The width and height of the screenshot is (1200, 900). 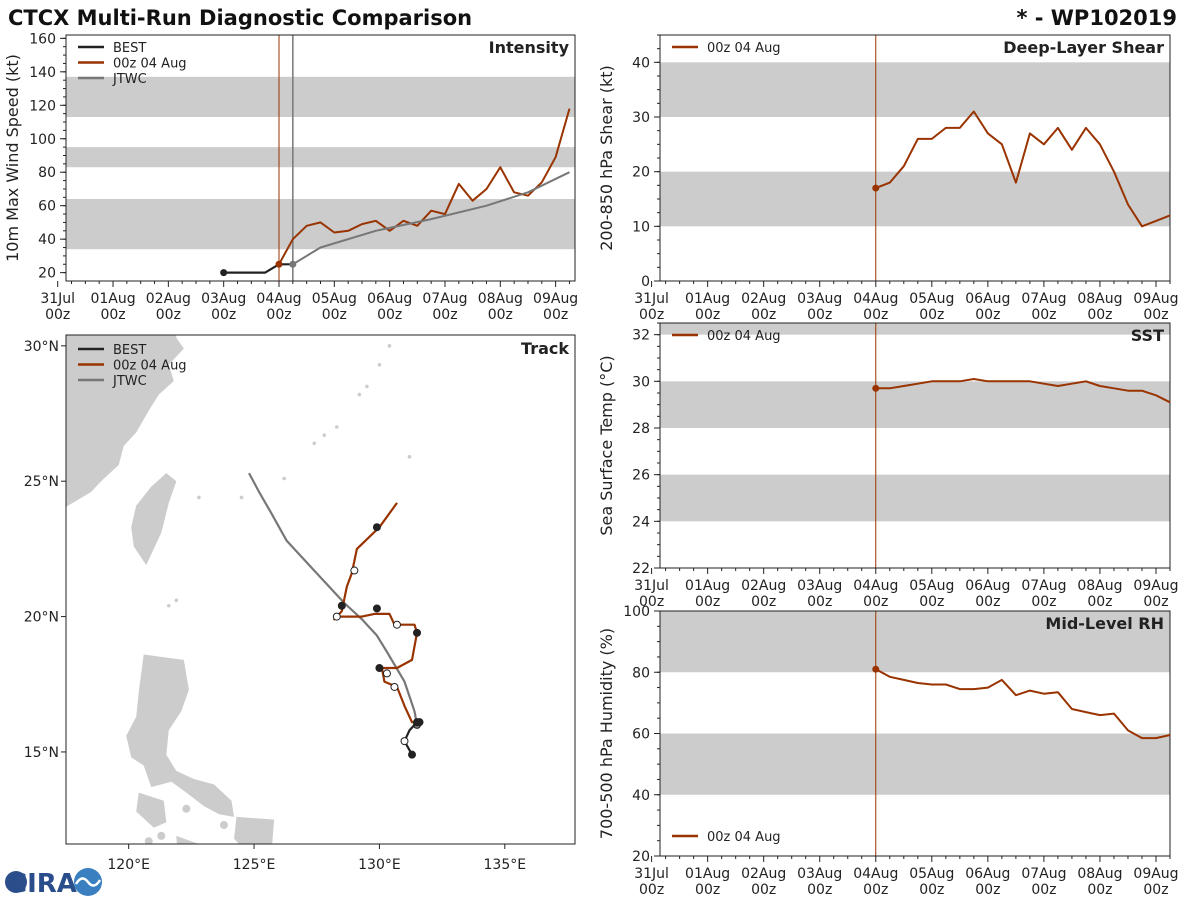 I want to click on lat-tick-label: 15°N, so click(x=41, y=753).